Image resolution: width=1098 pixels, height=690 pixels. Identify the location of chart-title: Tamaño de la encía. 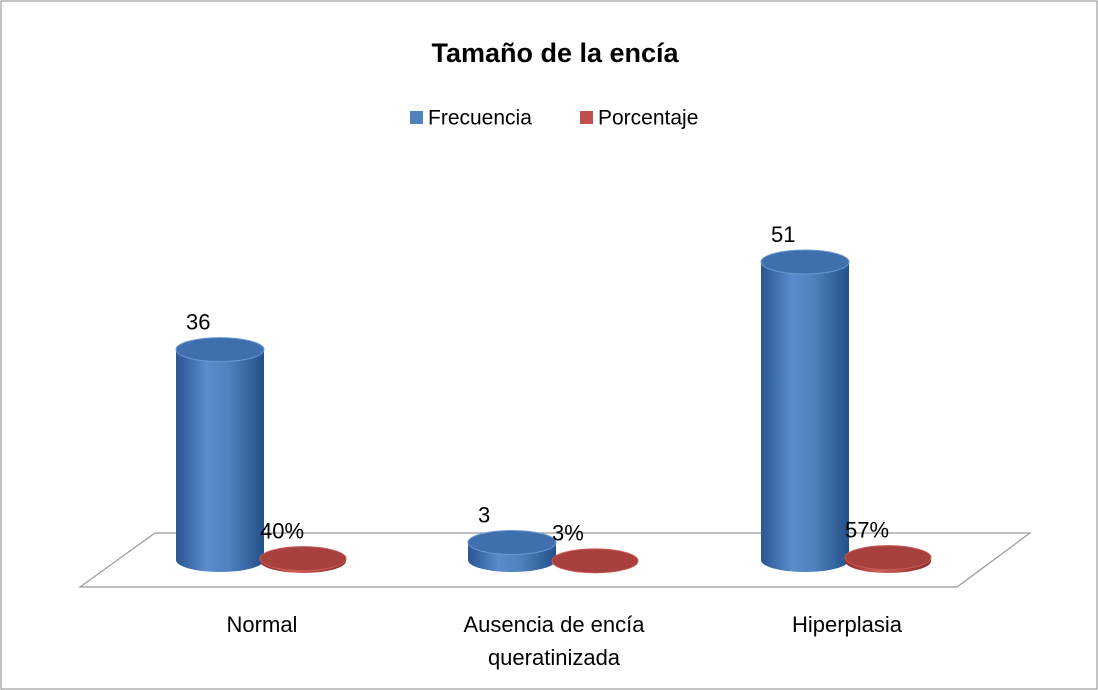
(555, 53).